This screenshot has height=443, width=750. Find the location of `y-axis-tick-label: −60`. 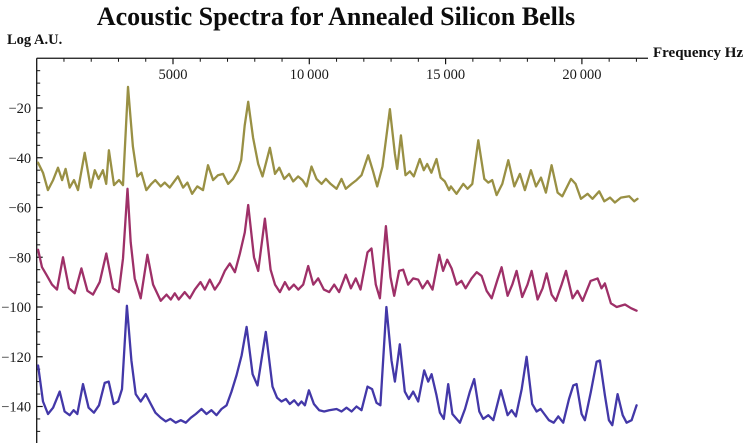

y-axis-tick-label: −60 is located at coordinates (20, 209).